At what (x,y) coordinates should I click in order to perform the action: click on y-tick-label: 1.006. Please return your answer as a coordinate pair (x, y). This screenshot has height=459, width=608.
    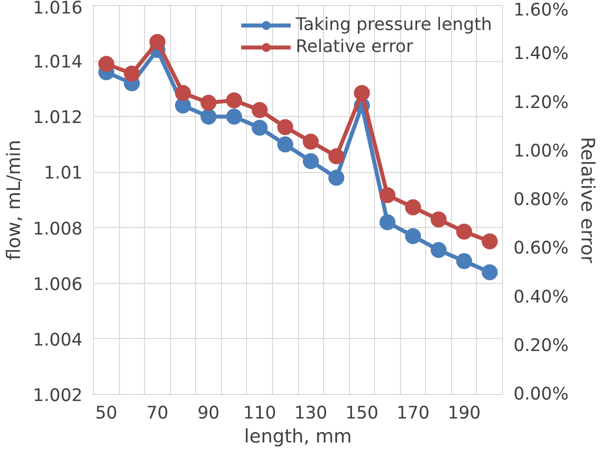
    Looking at the image, I should click on (57, 284).